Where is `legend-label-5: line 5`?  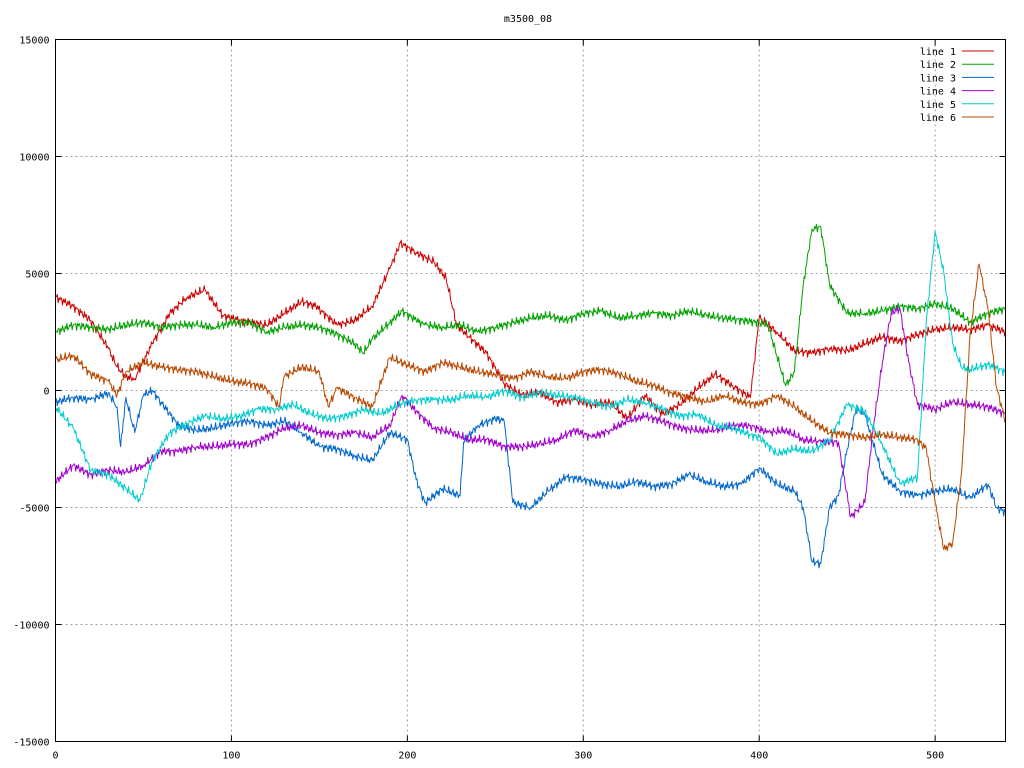
legend-label-5: line 5 is located at coordinates (938, 105).